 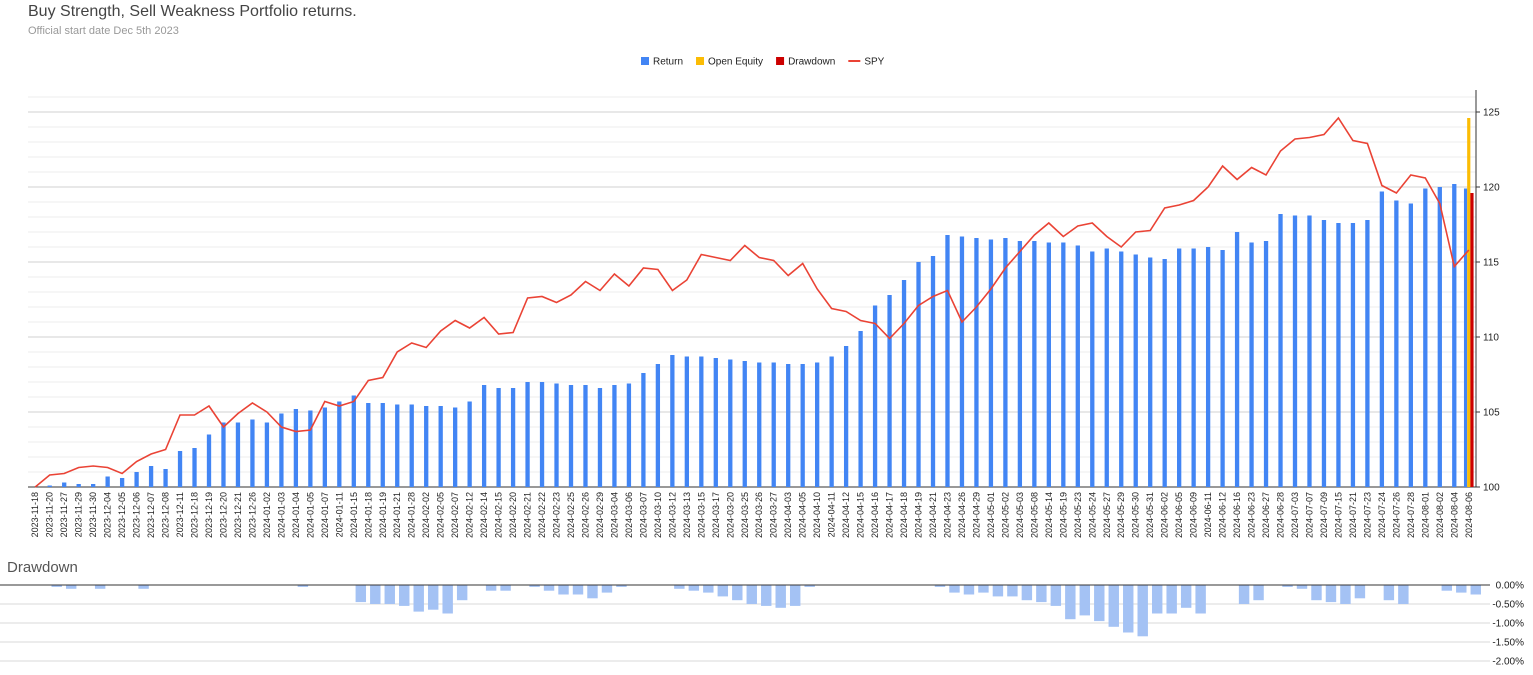 I want to click on x-tick-label: 2024-01-21, so click(x=397, y=515).